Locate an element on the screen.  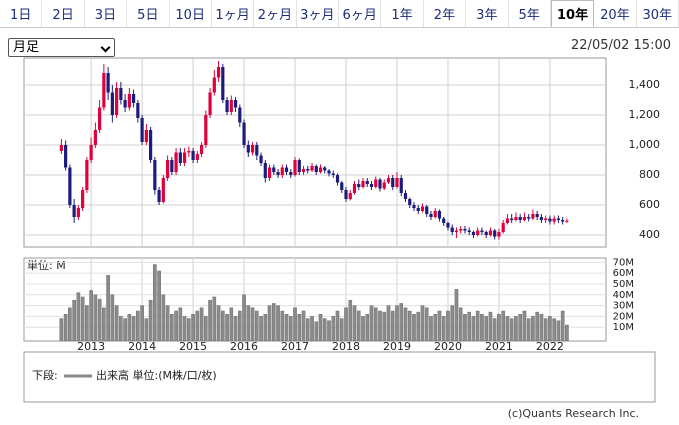
period-tab: 1ヶ月 is located at coordinates (233, 13).